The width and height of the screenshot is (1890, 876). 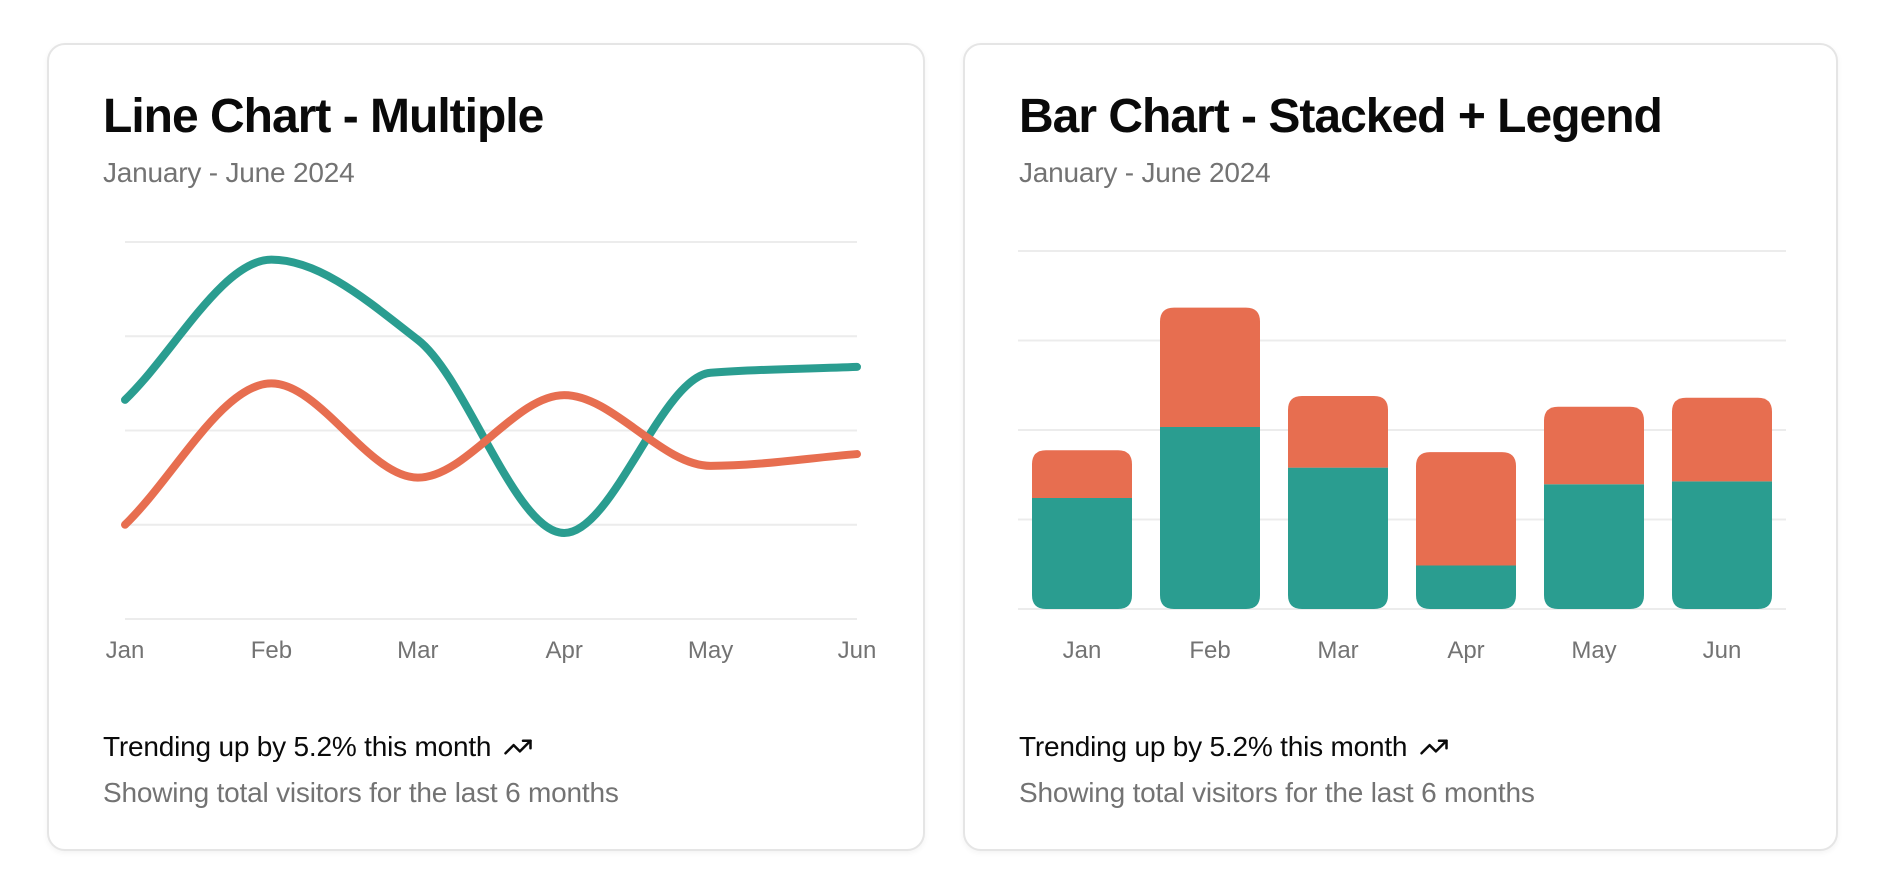 What do you see at coordinates (323, 116) in the screenshot?
I see `card-title: Line Chart - Multiple` at bounding box center [323, 116].